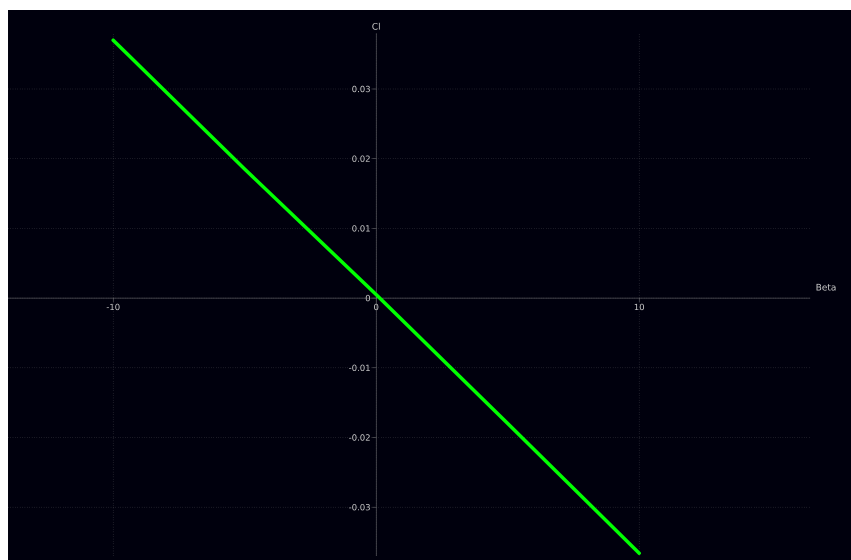  Describe the element at coordinates (361, 228) in the screenshot. I see `y-tick-label: 0.01` at that location.